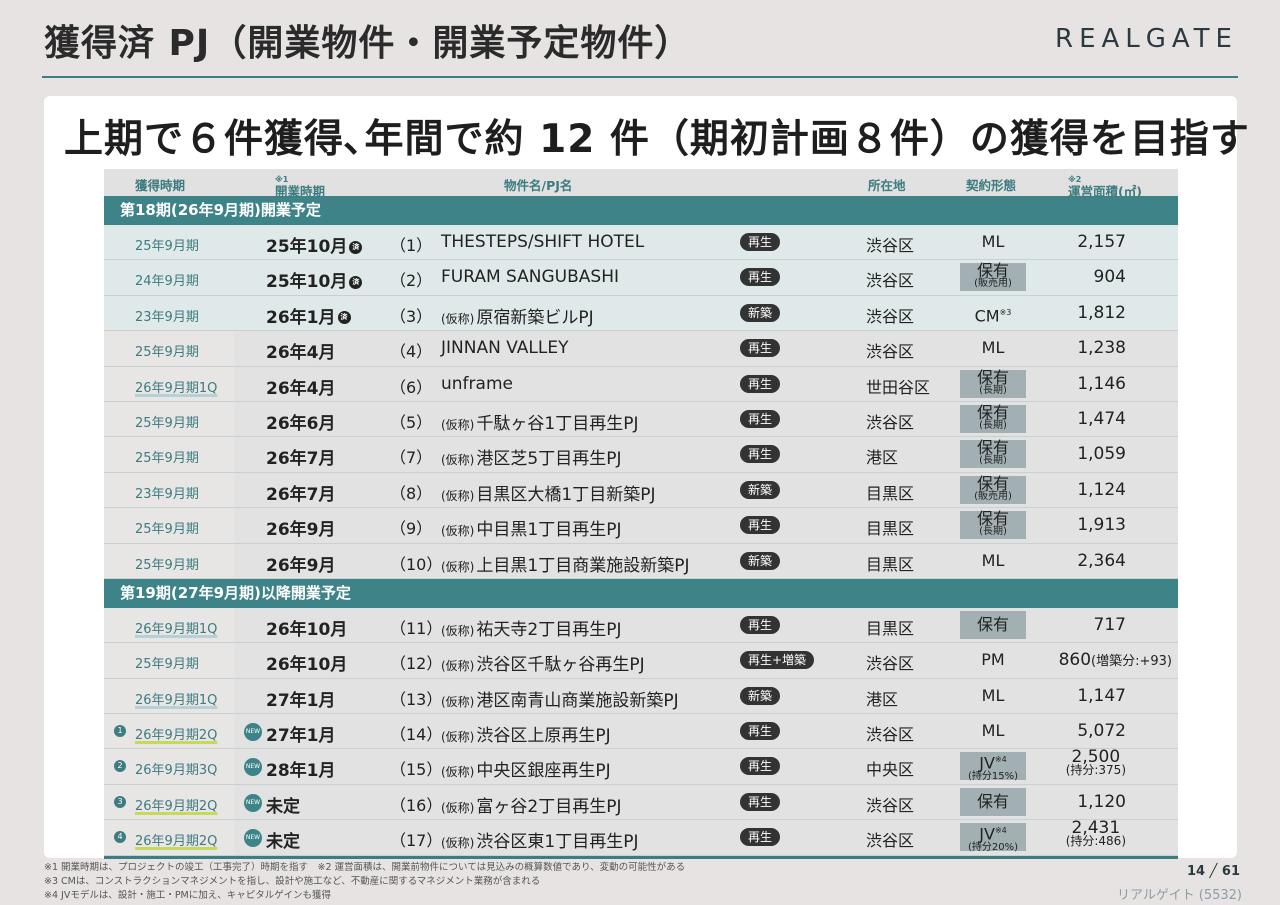 Image resolution: width=1280 pixels, height=905 pixels. What do you see at coordinates (577, 700) in the screenshot?
I see `property-name-text: 港区南青山商業施設新築PJ` at bounding box center [577, 700].